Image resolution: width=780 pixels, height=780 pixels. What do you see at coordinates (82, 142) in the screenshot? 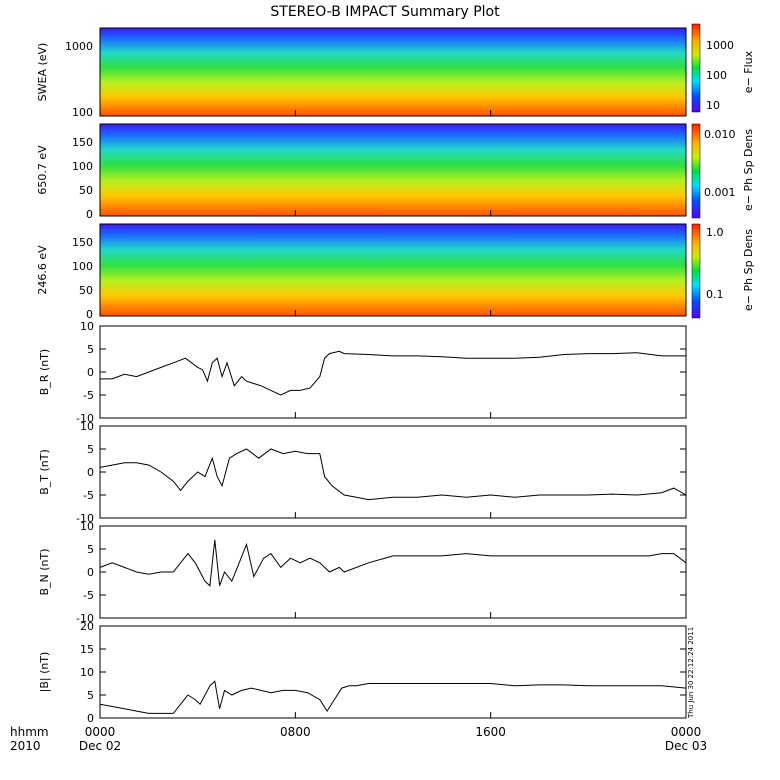
I see `pad-650-ytick-150: 150` at bounding box center [82, 142].